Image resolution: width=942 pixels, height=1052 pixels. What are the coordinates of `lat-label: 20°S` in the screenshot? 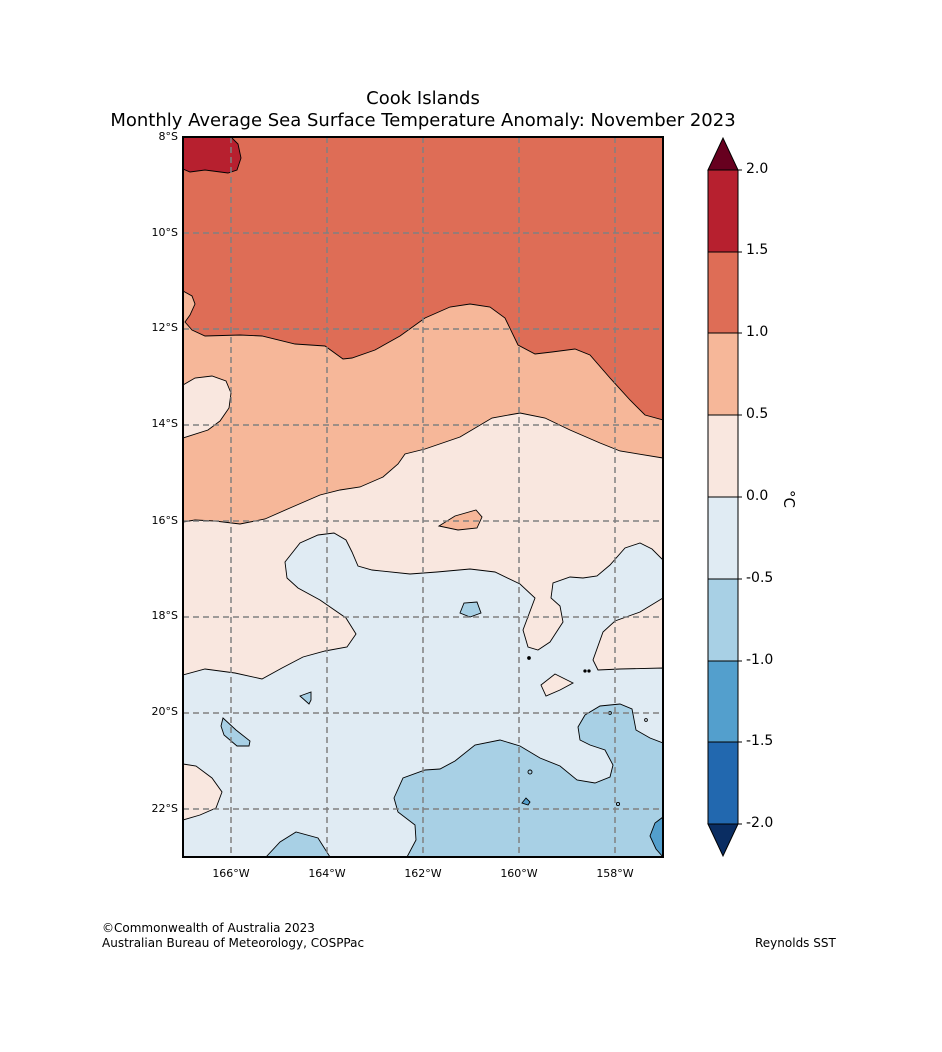 It's located at (164, 711).